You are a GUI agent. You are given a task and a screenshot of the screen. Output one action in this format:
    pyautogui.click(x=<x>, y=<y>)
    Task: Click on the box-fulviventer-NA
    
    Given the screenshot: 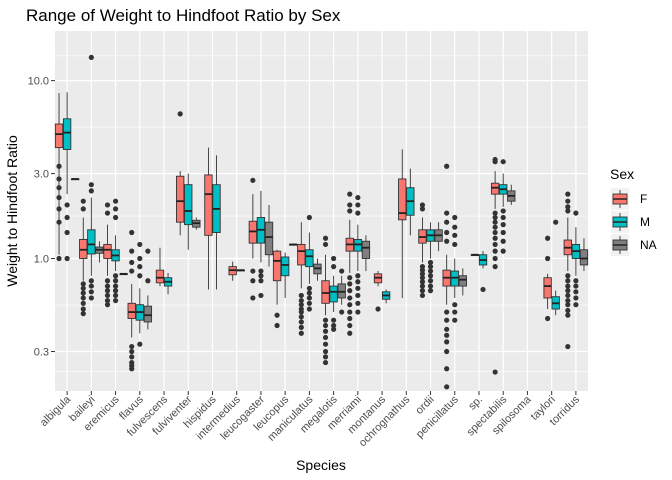 What is the action you would take?
    pyautogui.click(x=196, y=223)
    